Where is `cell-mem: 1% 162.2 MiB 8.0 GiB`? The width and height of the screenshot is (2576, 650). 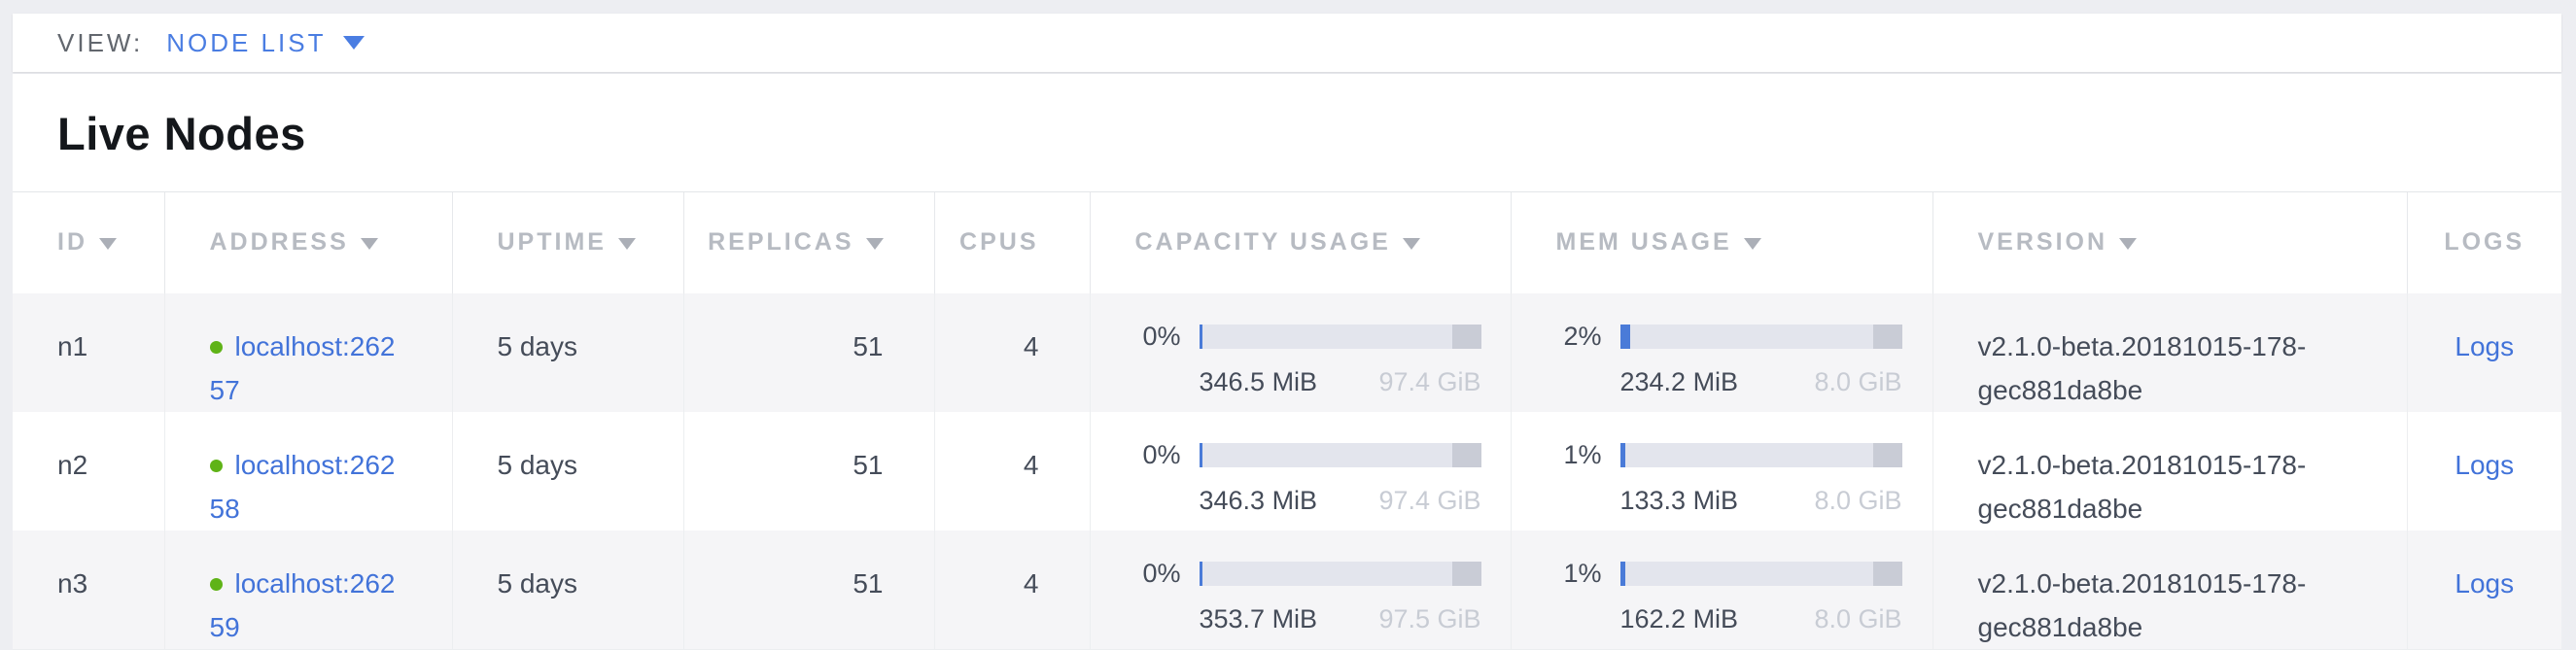
cell-mem: 1% 162.2 MiB 8.0 GiB is located at coordinates (1721, 590).